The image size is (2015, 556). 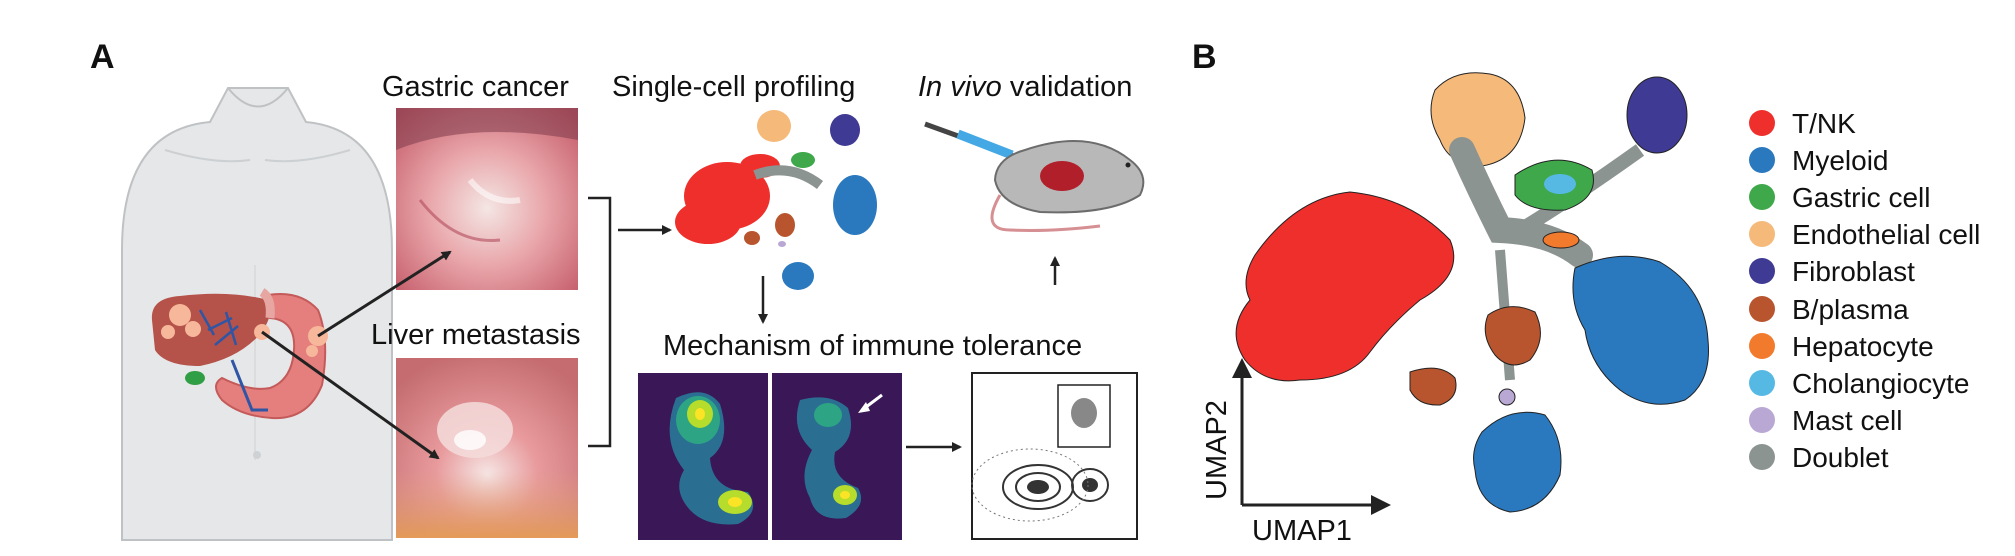 I want to click on umap2-label: UMAP2, so click(x=1217, y=450).